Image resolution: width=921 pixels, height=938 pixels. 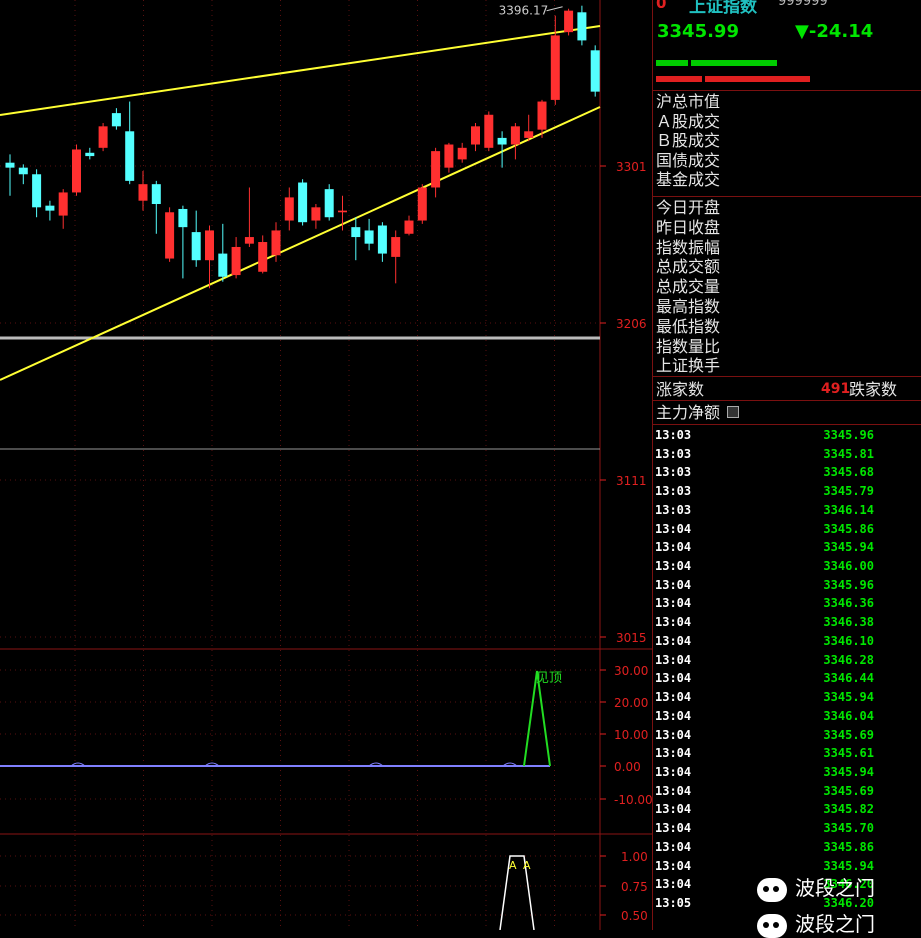 I want to click on net-inflow-label: 主力净额, so click(x=688, y=412).